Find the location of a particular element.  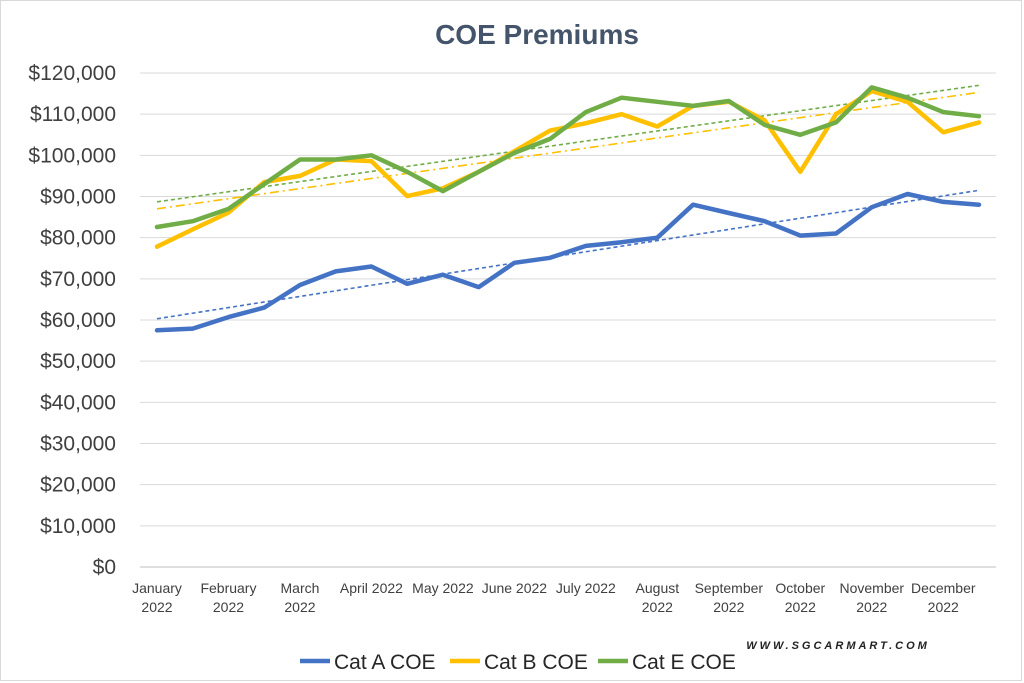

x-tick-label: December is located at coordinates (943, 588).